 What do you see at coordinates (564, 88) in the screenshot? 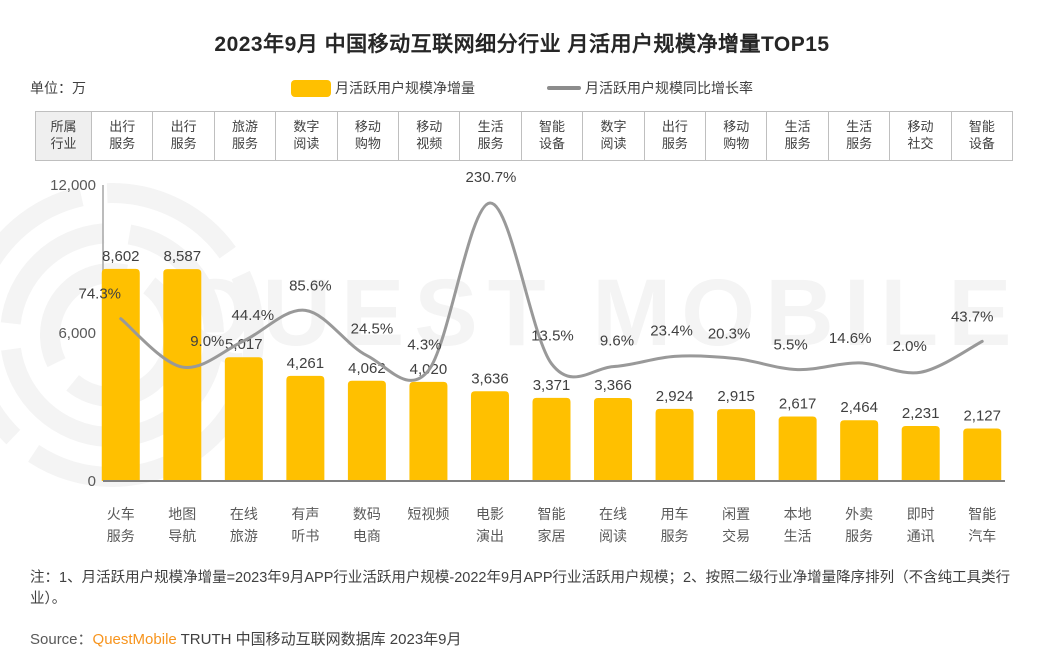
I see `line-swatch-icon` at bounding box center [564, 88].